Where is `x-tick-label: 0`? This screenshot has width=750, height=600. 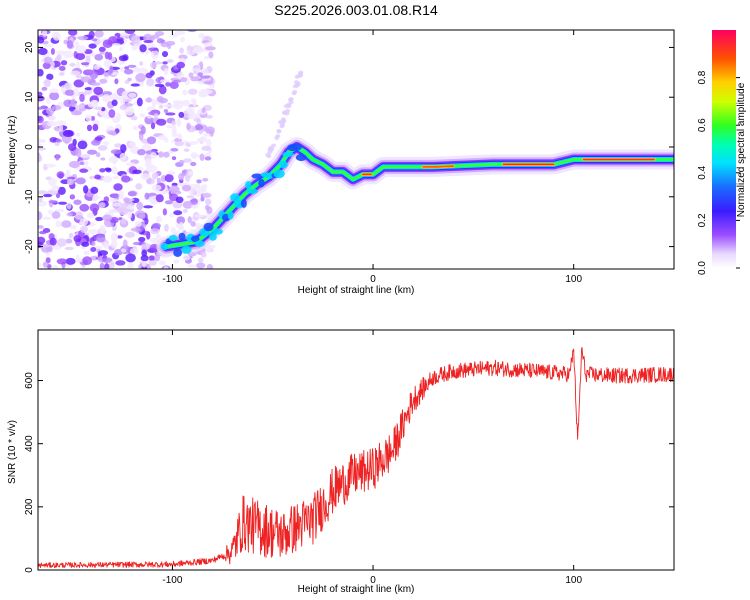 x-tick-label: 0 is located at coordinates (373, 580).